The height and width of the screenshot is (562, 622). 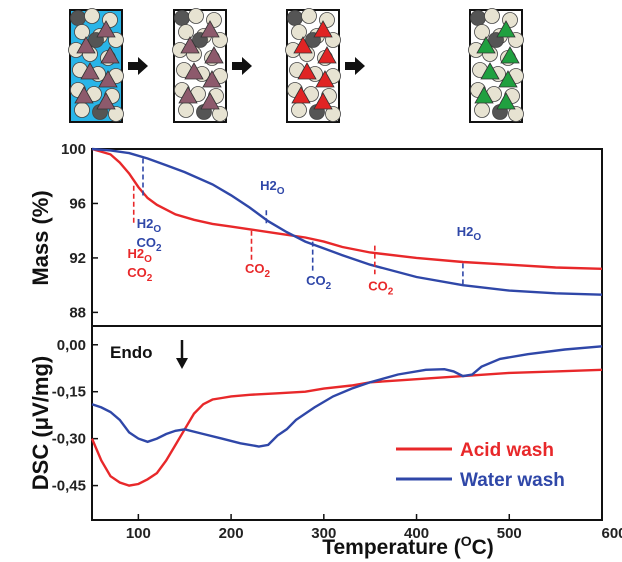 I want to click on y-tick-label: 0,00, so click(x=71, y=345).